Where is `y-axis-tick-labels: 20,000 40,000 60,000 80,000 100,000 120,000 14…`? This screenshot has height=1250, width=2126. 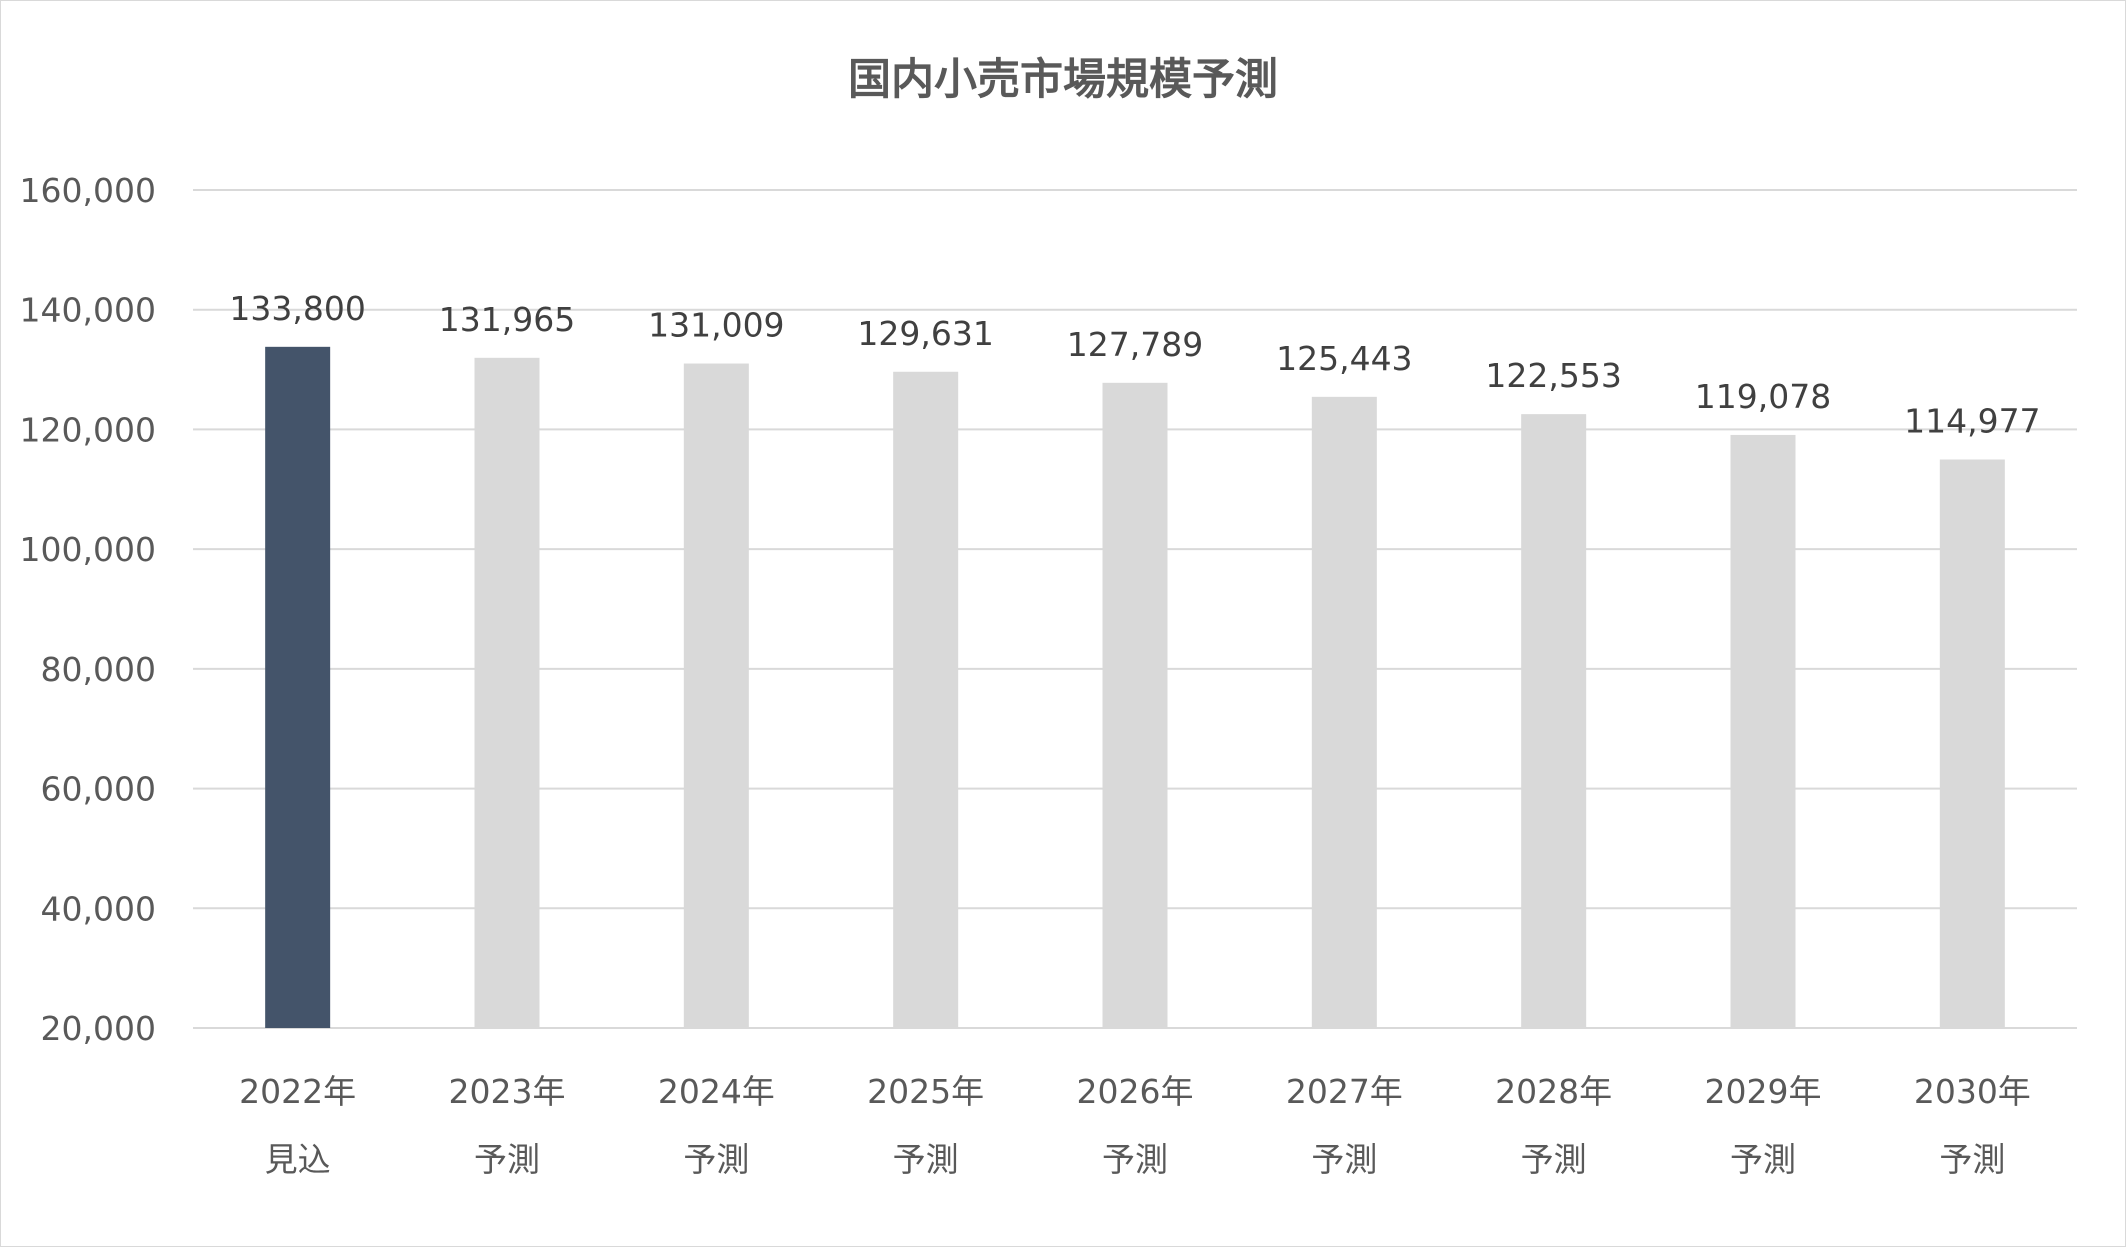 y-axis-tick-labels: 20,000 40,000 60,000 80,000 100,000 120,000 14… is located at coordinates (88, 609).